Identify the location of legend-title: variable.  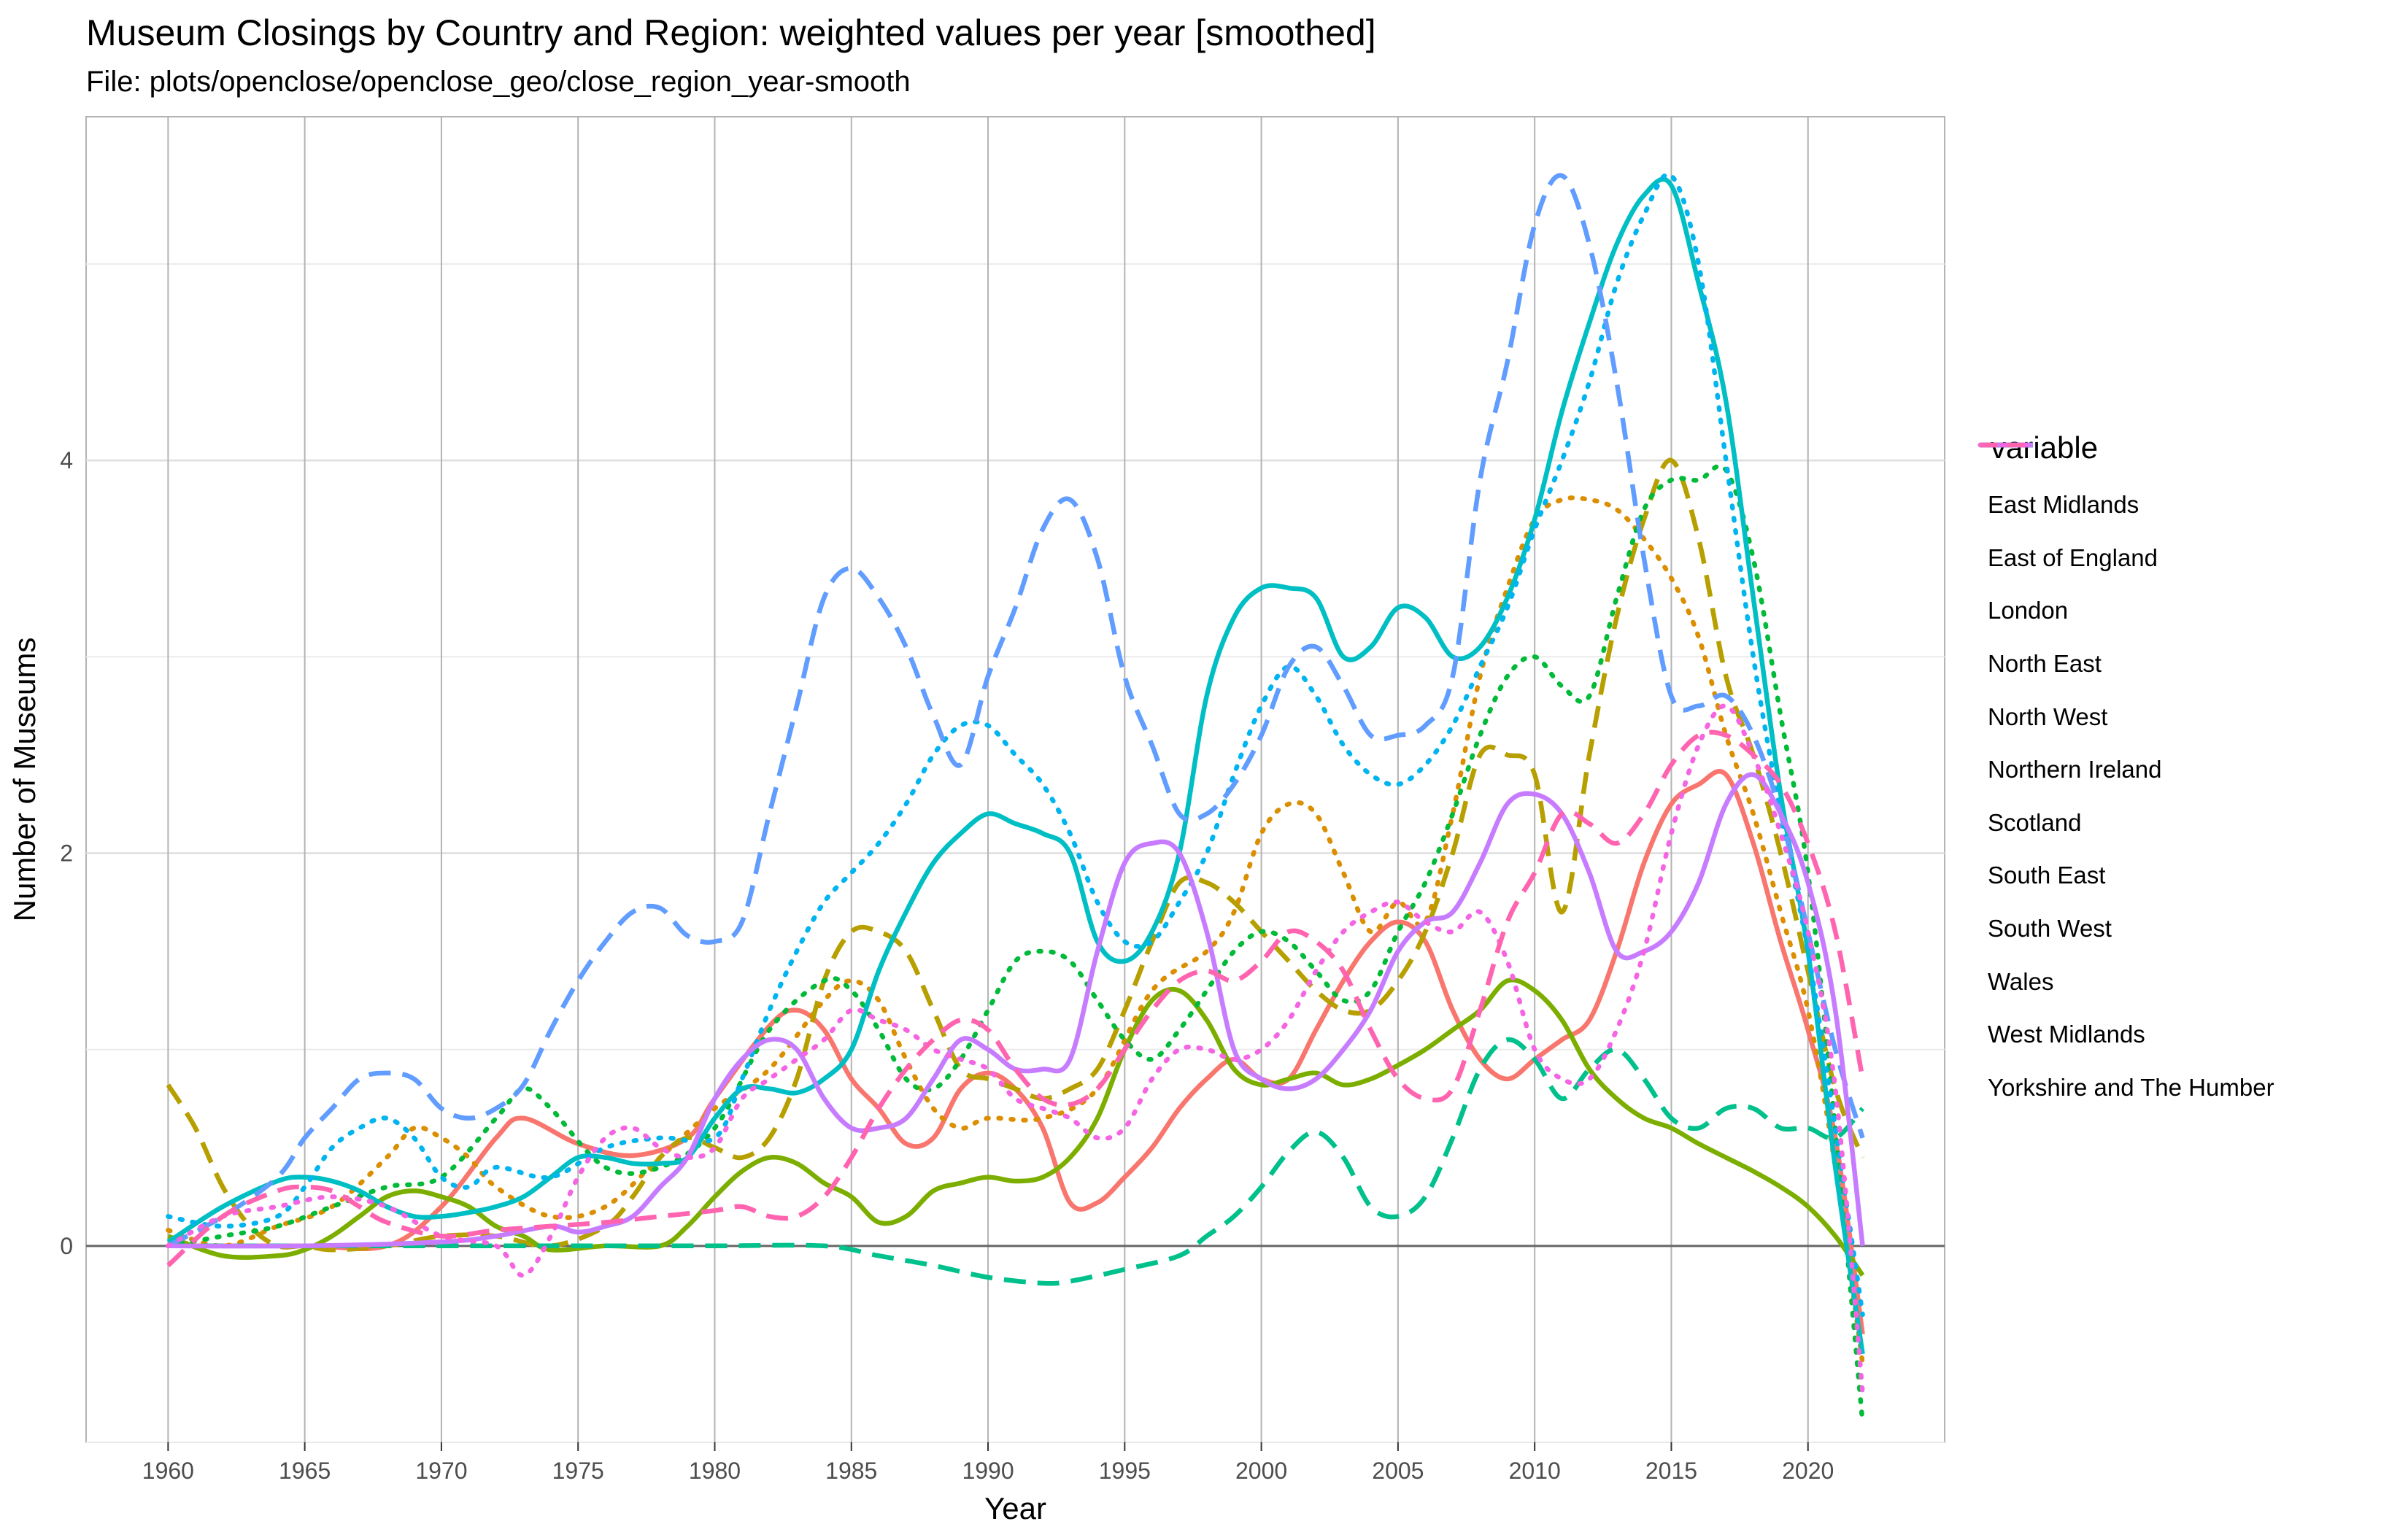
(2045, 448).